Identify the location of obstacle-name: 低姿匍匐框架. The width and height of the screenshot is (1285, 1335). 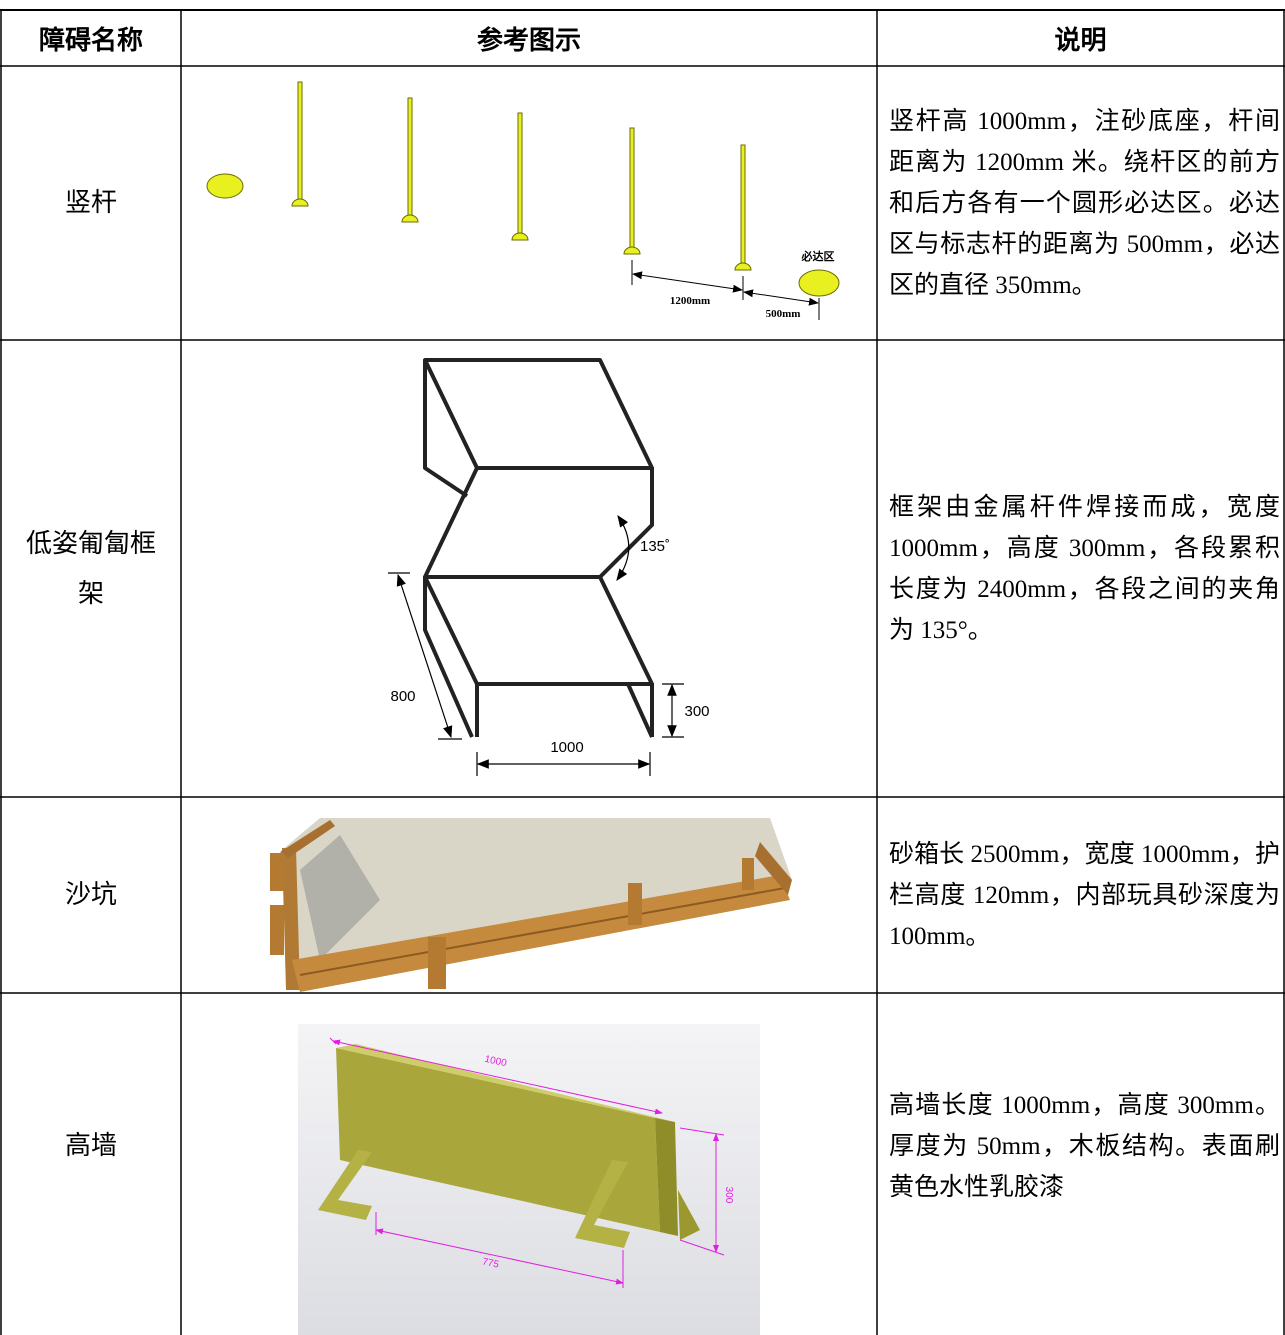
(90, 568).